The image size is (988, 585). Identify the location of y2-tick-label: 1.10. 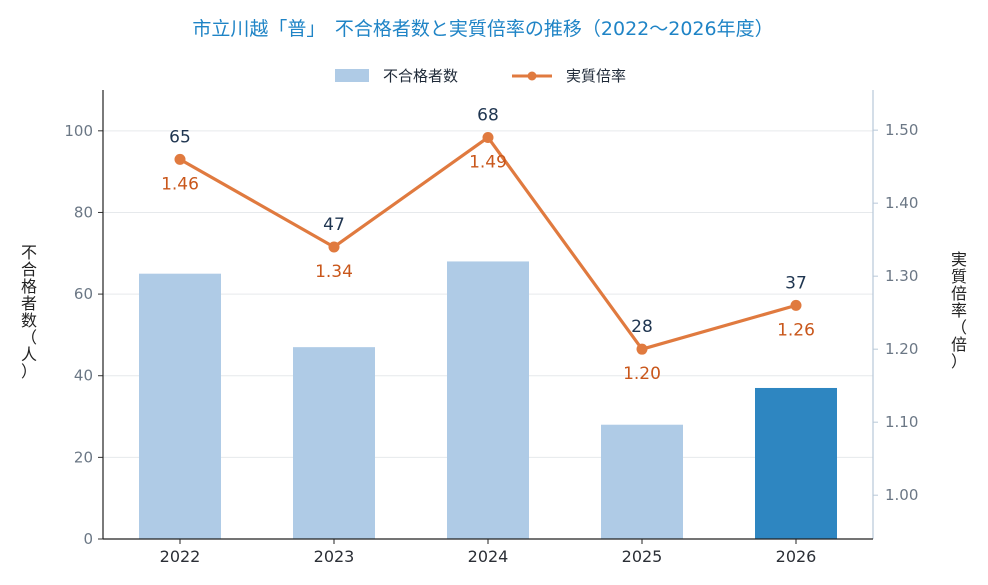
(901, 422).